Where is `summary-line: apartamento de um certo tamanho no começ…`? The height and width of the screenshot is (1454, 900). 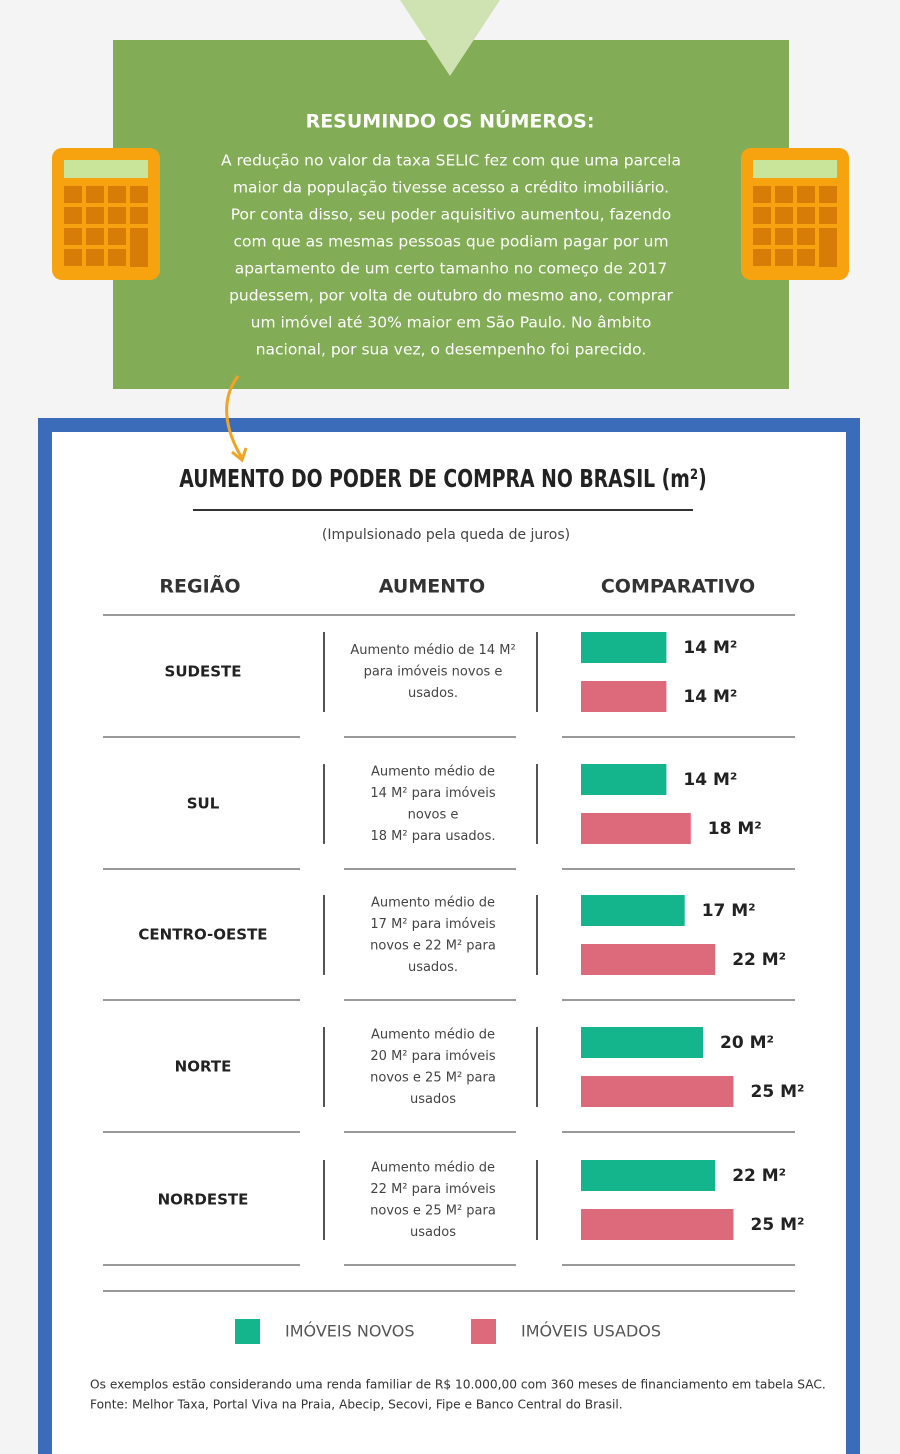
summary-line: apartamento de um certo tamanho no começ… is located at coordinates (451, 269).